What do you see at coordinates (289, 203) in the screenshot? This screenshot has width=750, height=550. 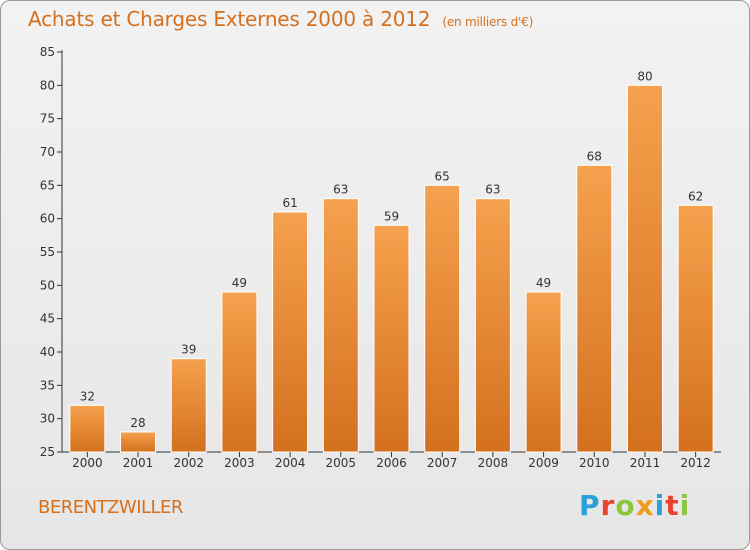 I see `data-label: 61` at bounding box center [289, 203].